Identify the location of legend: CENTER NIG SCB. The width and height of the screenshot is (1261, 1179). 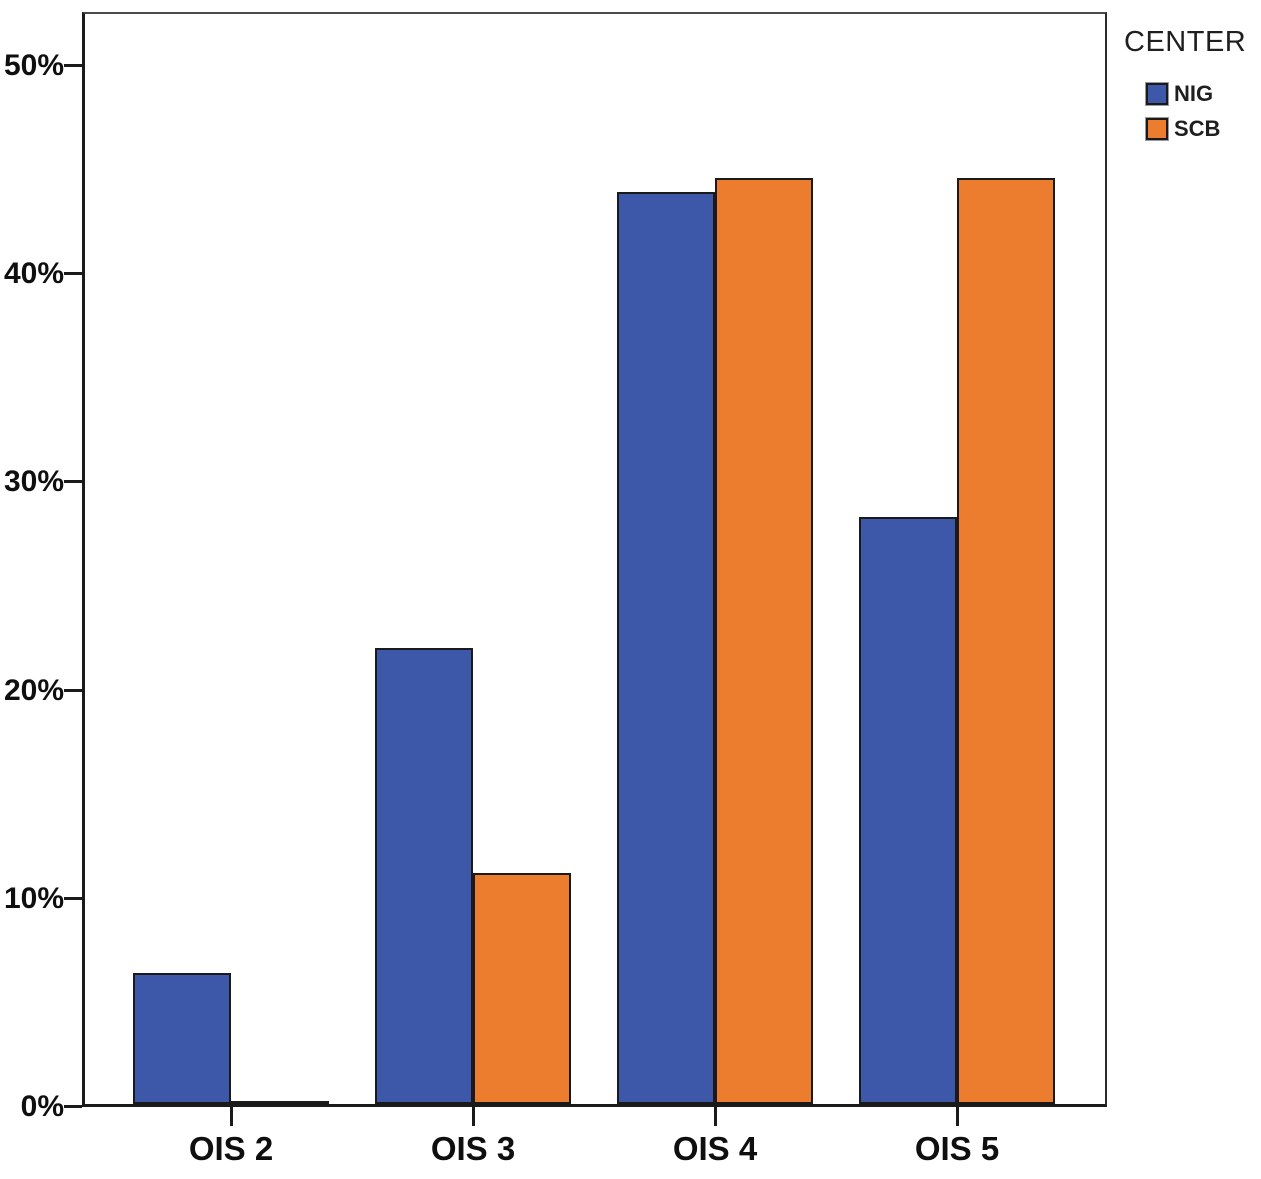
(1192, 88).